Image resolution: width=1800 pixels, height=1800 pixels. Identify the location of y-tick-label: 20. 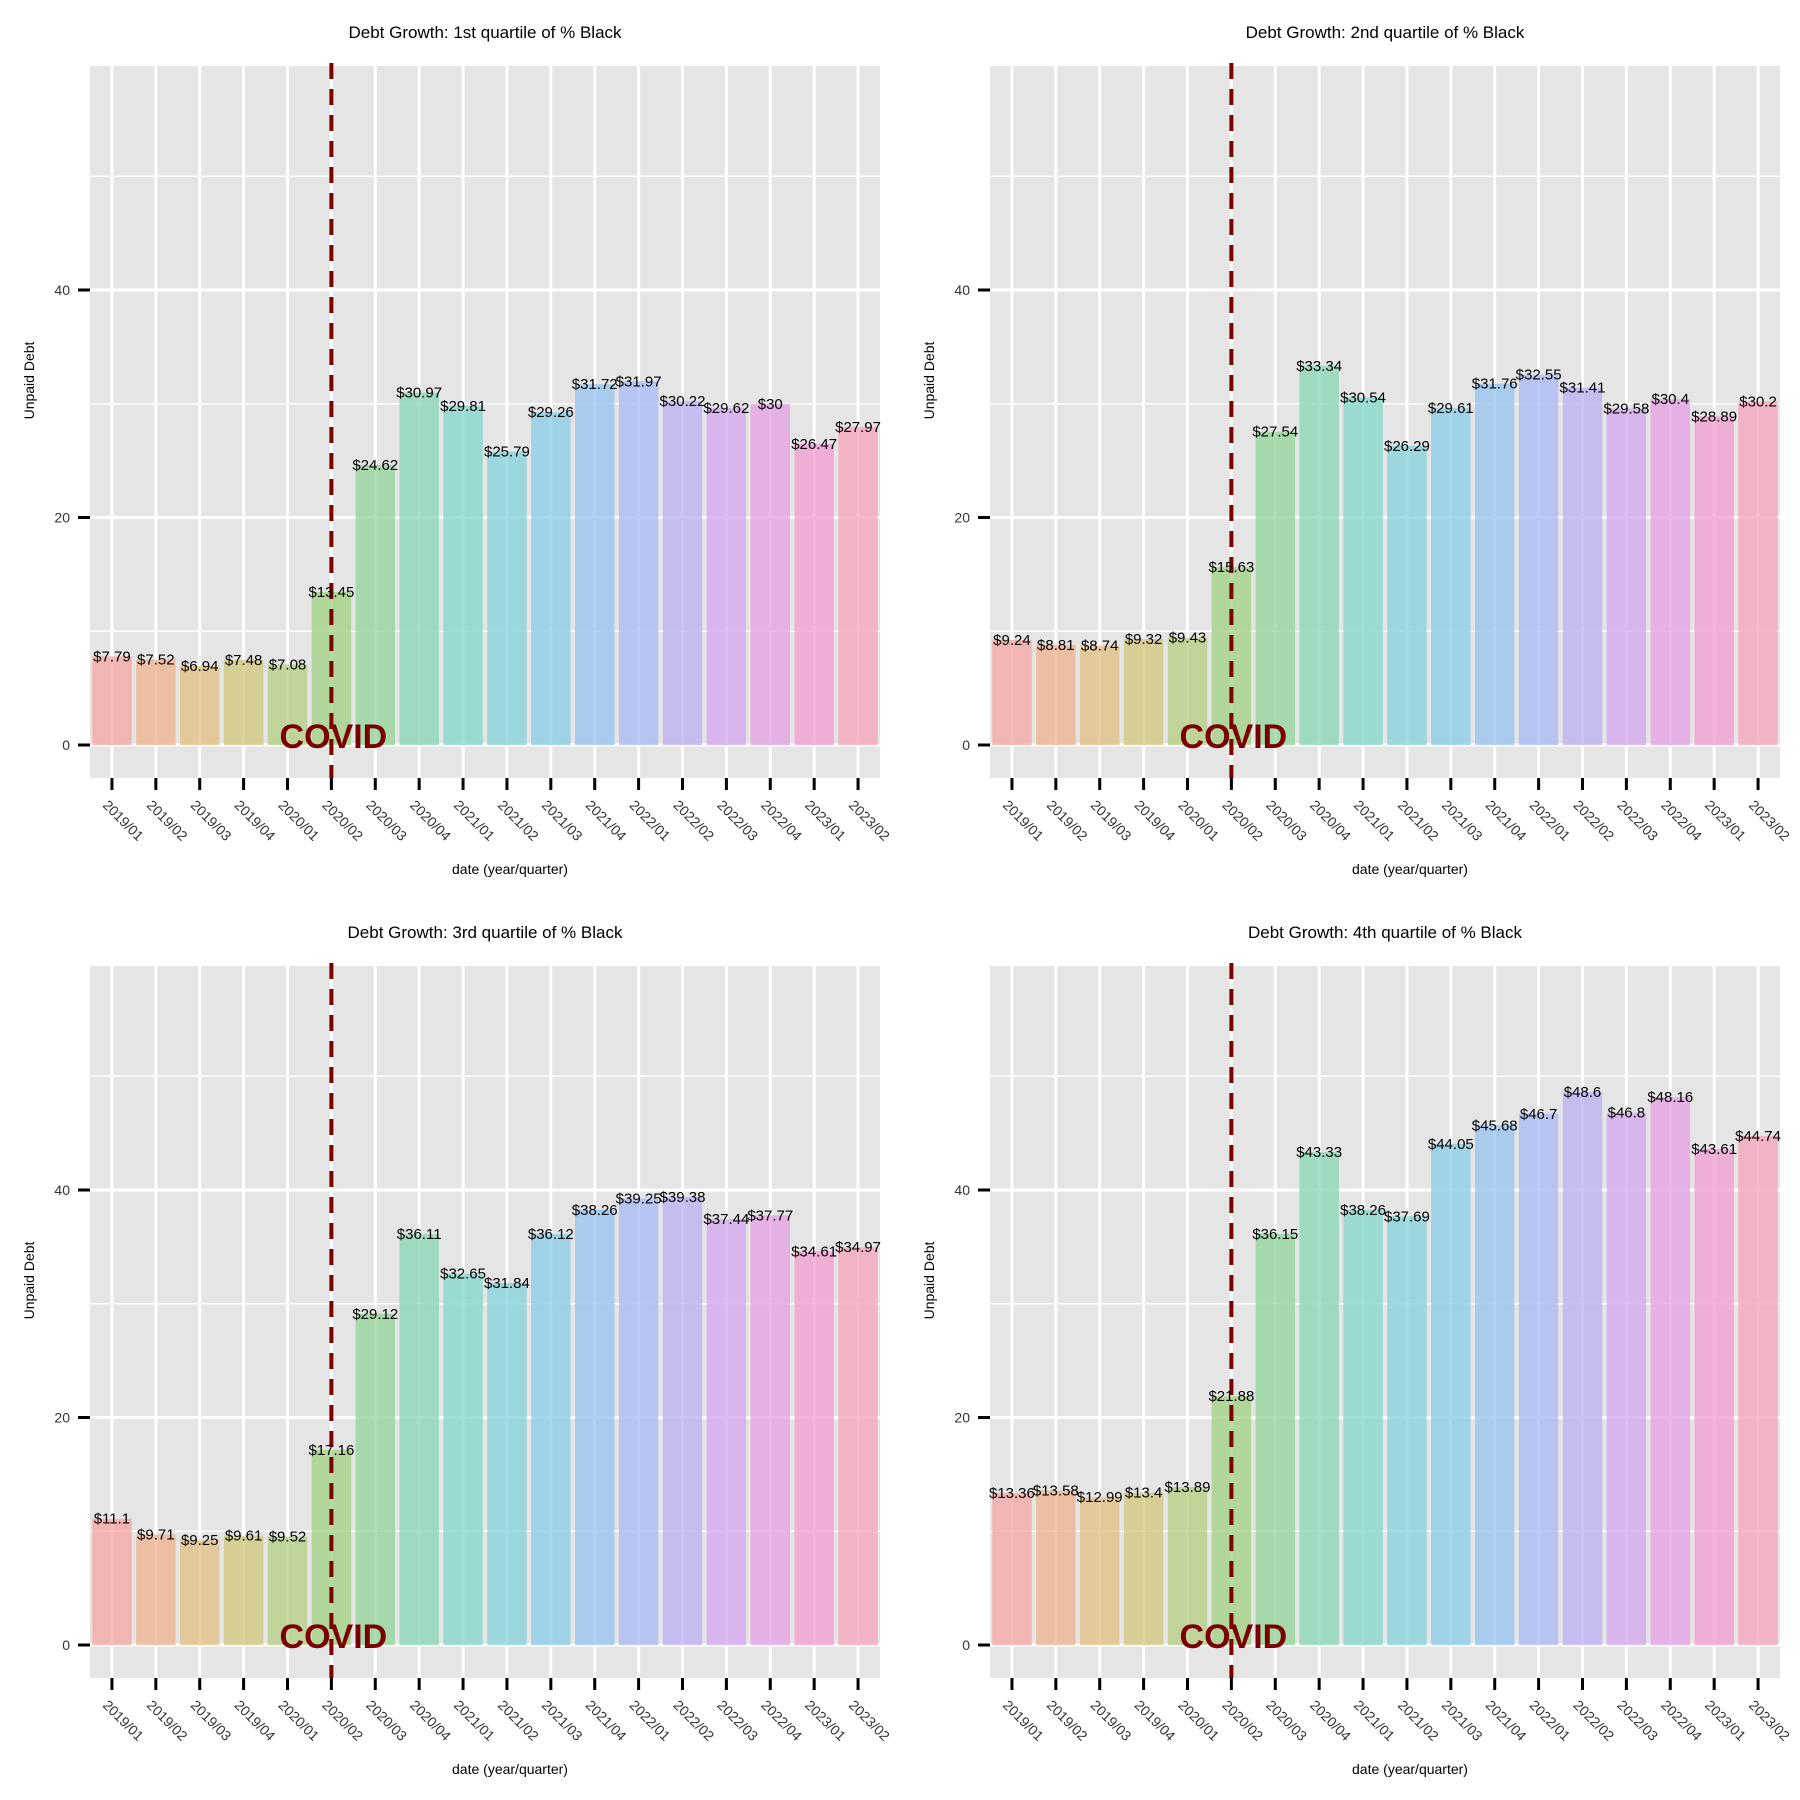
(962, 518).